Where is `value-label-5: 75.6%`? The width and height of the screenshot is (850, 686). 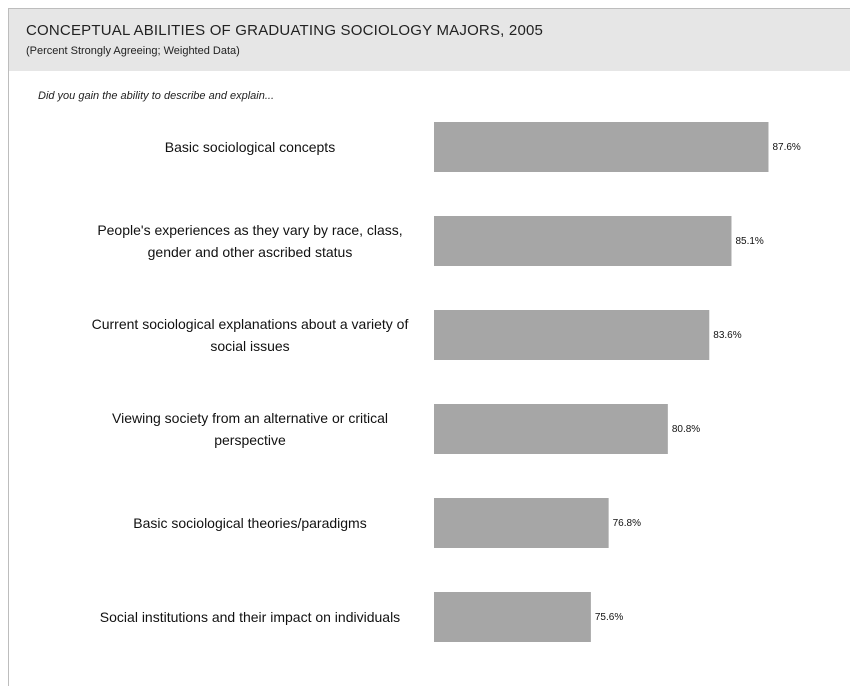 value-label-5: 75.6% is located at coordinates (609, 617).